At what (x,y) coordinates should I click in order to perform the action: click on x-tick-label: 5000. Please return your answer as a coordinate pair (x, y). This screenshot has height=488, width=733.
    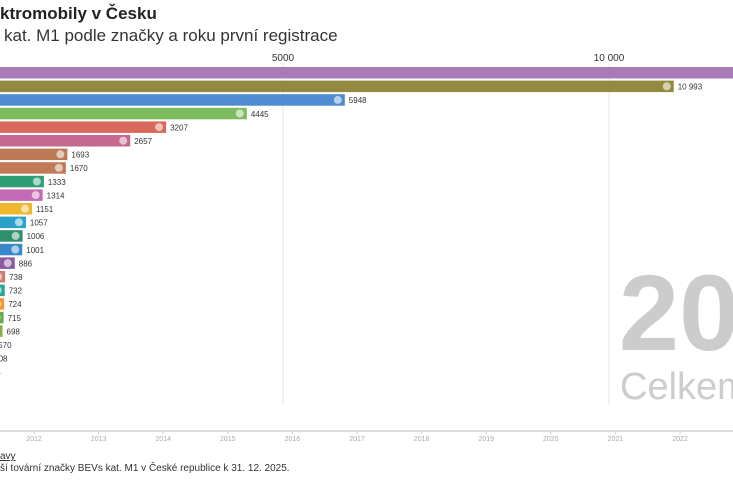
    Looking at the image, I should click on (283, 58).